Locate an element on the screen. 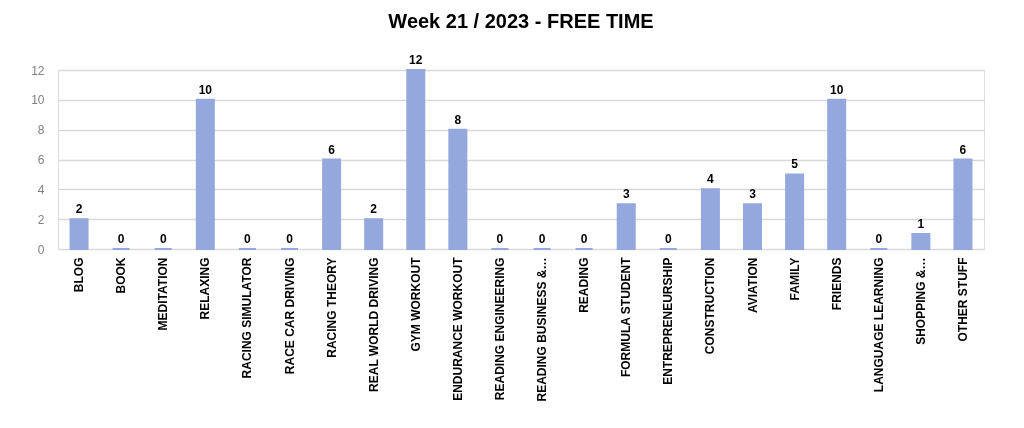  y-tick-label: 12 is located at coordinates (38, 70).